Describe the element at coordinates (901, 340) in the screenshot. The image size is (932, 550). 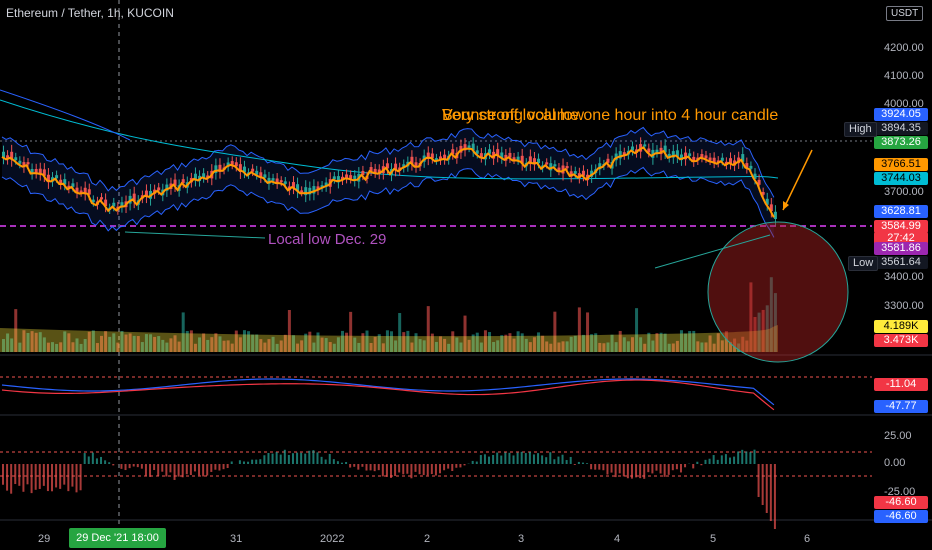
I see `volume-tag: 3.473K` at that location.